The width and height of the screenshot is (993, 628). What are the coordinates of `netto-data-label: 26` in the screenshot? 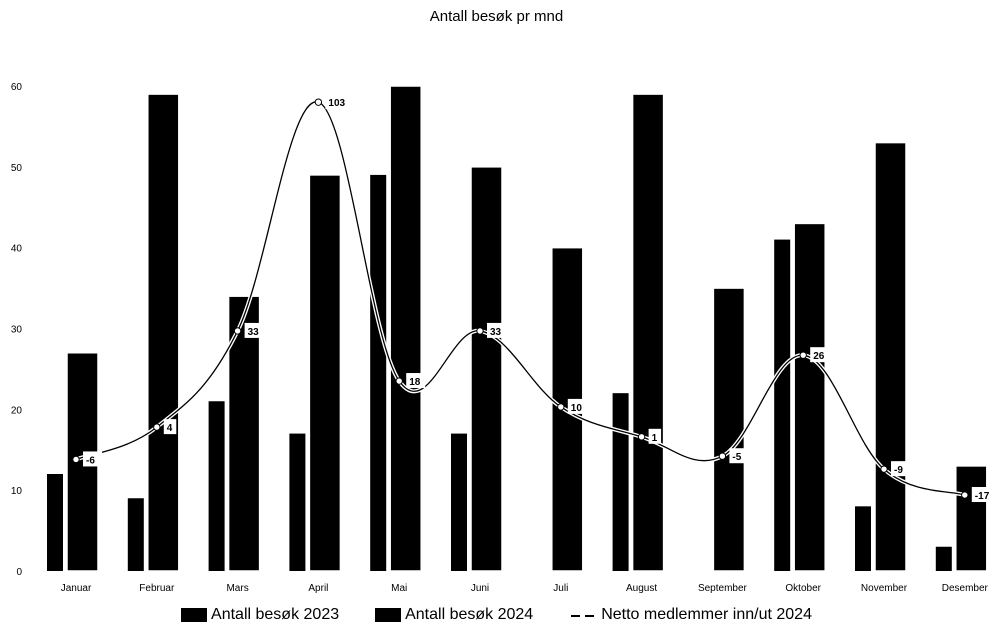 It's located at (819, 356).